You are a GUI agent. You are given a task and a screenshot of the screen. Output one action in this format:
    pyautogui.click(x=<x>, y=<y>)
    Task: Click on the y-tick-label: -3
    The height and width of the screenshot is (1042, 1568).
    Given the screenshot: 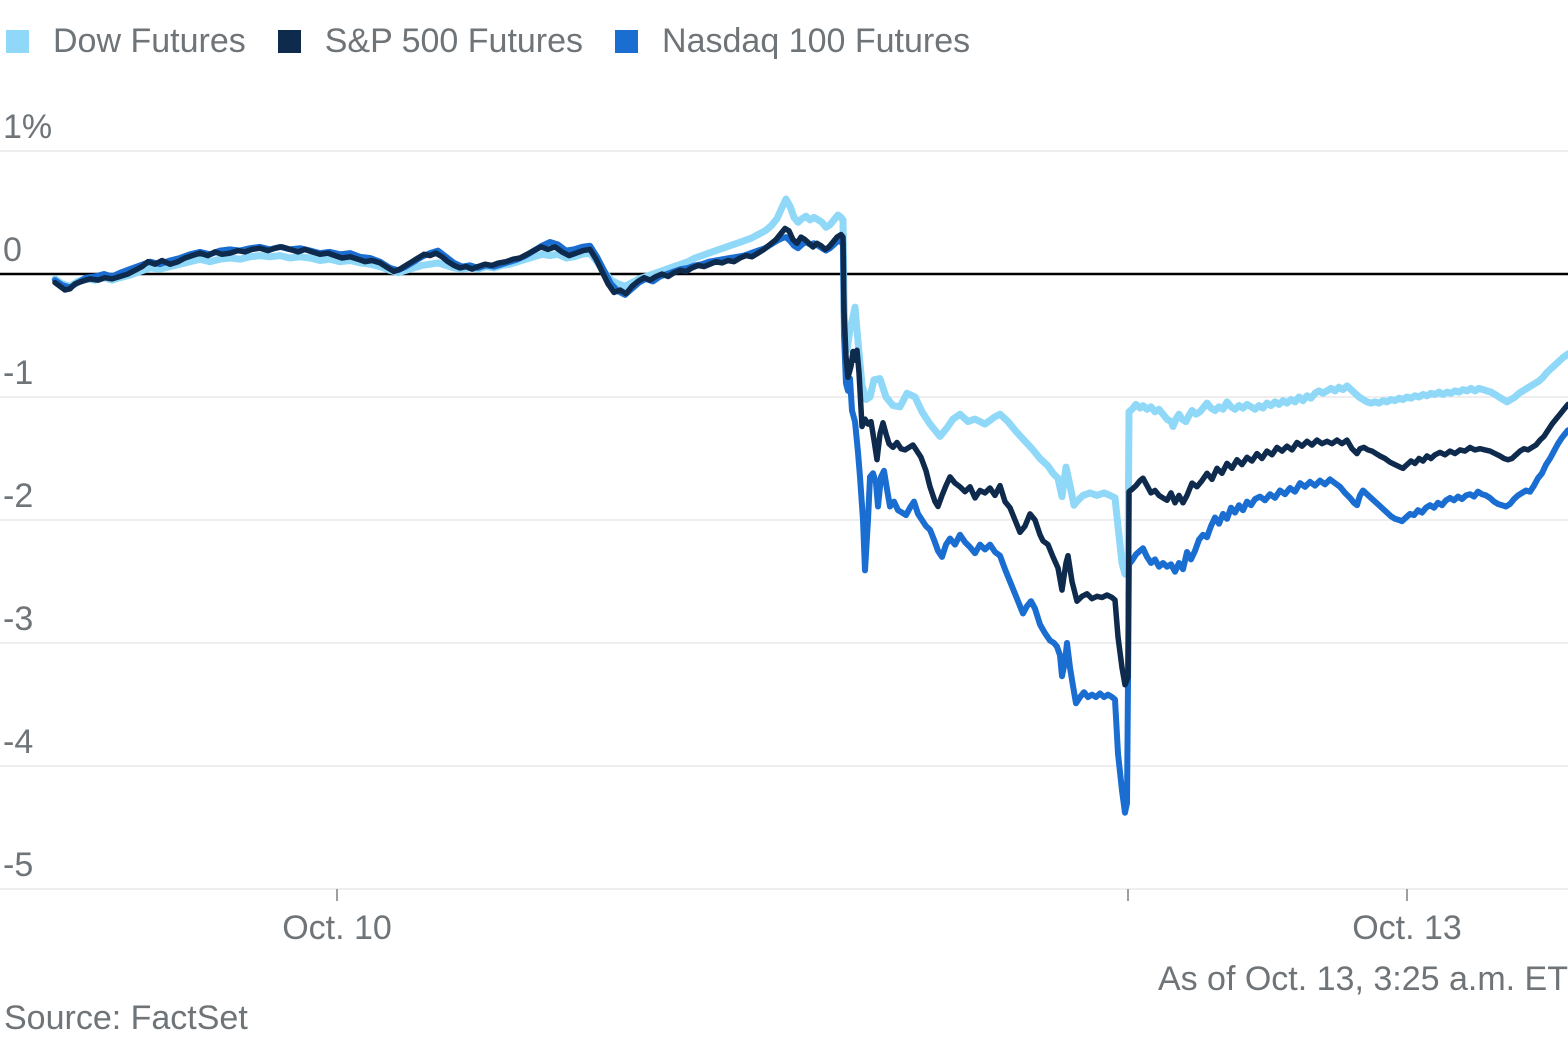 What is the action you would take?
    pyautogui.click(x=18, y=619)
    